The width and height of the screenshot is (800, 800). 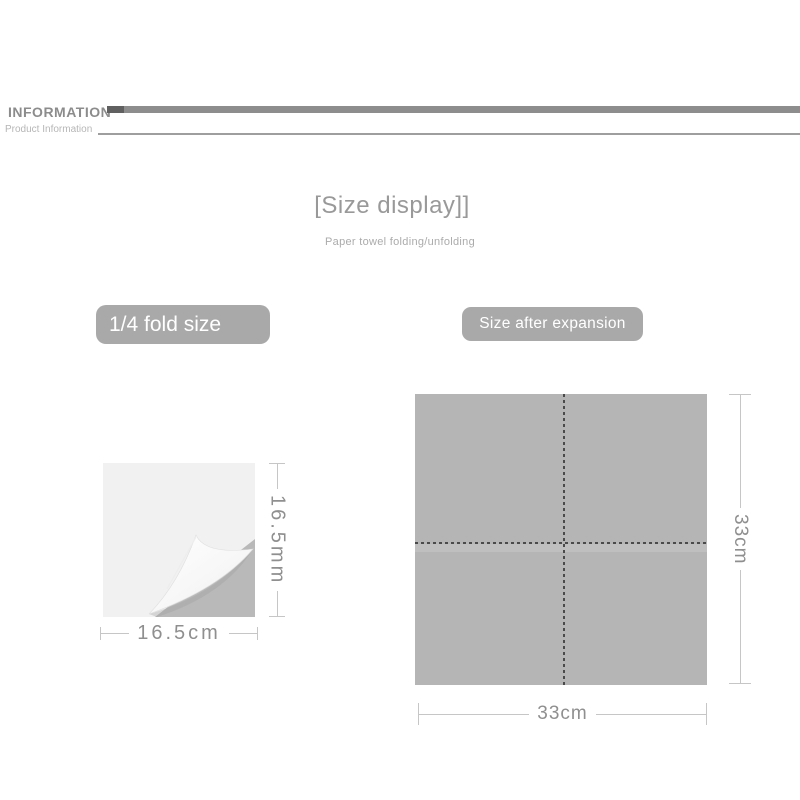 I want to click on expanded-height-label: 33cm, so click(x=740, y=539).